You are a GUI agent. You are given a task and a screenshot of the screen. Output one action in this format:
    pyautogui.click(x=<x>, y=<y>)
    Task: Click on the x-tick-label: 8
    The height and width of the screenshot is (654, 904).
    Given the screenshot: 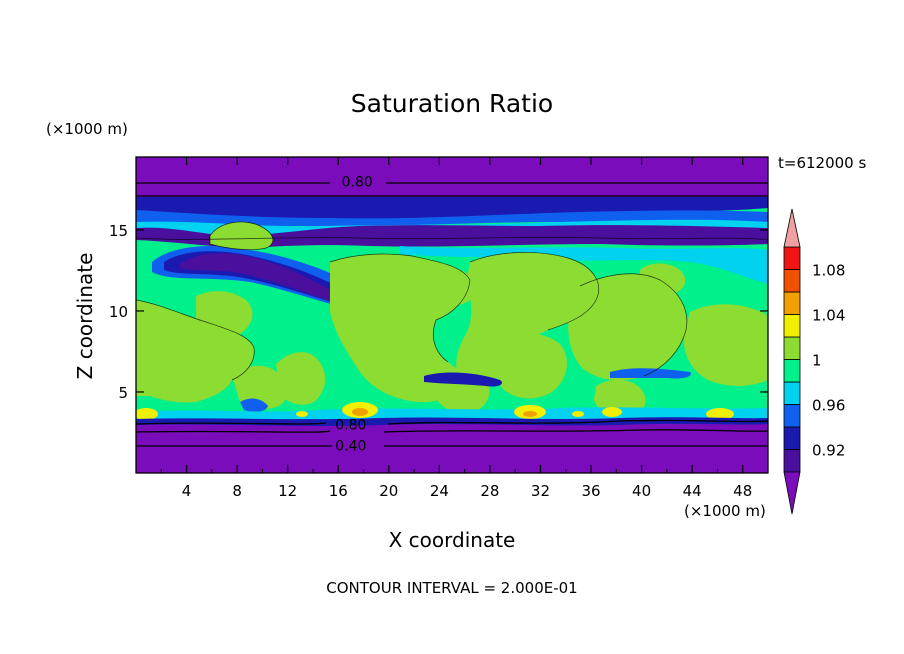 What is the action you would take?
    pyautogui.click(x=237, y=491)
    